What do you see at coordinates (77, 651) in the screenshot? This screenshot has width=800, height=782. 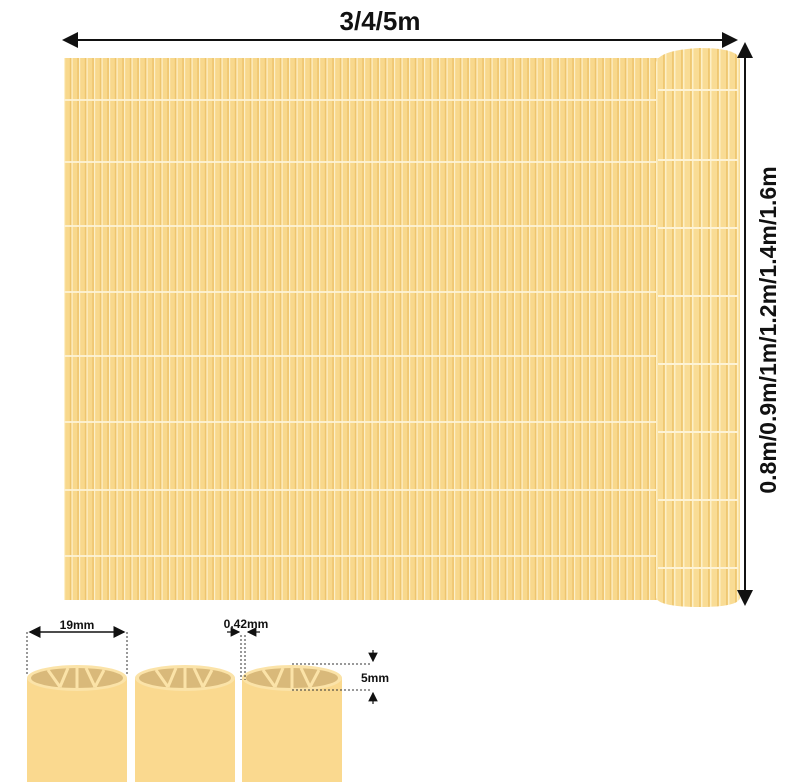 I see `diameter-dimension` at bounding box center [77, 651].